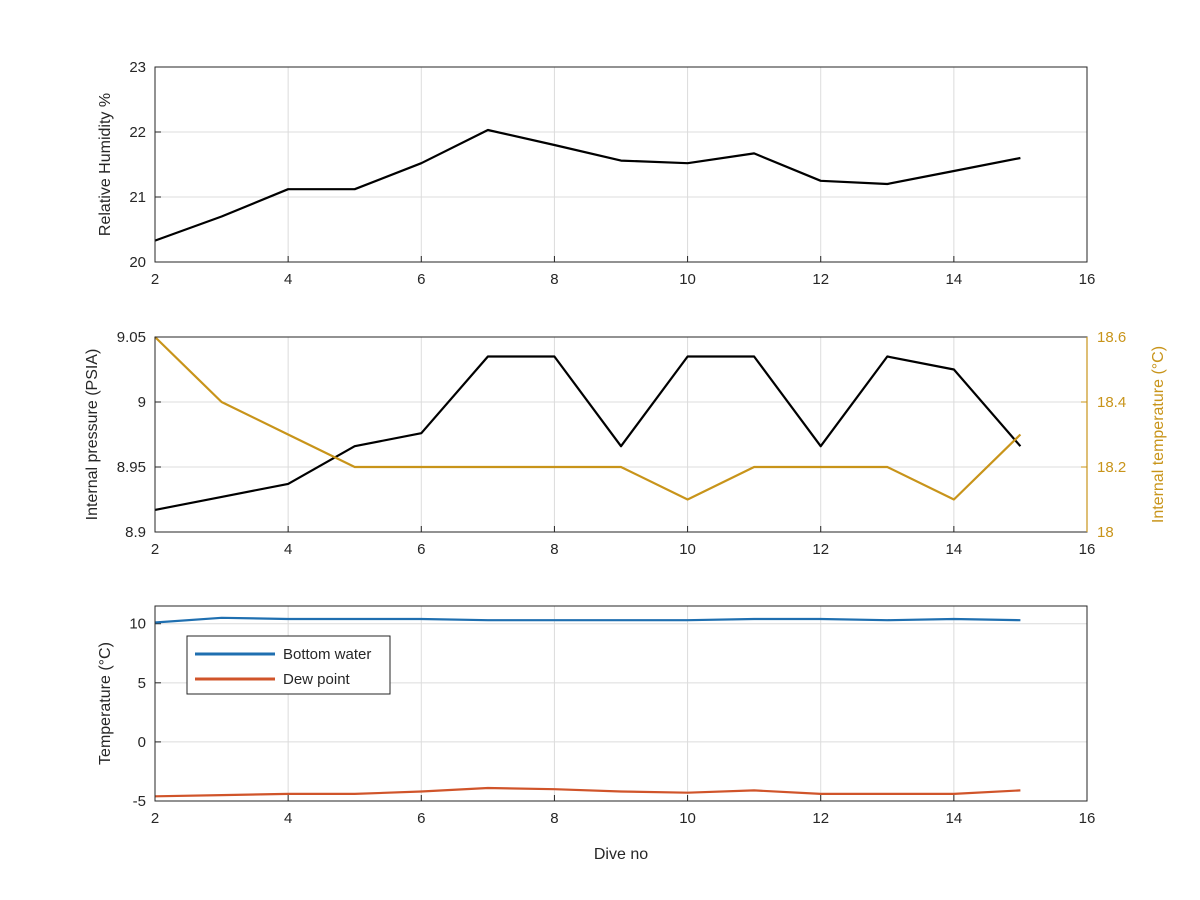 This screenshot has height=900, width=1200. I want to click on y-tick-label: 10, so click(137, 624).